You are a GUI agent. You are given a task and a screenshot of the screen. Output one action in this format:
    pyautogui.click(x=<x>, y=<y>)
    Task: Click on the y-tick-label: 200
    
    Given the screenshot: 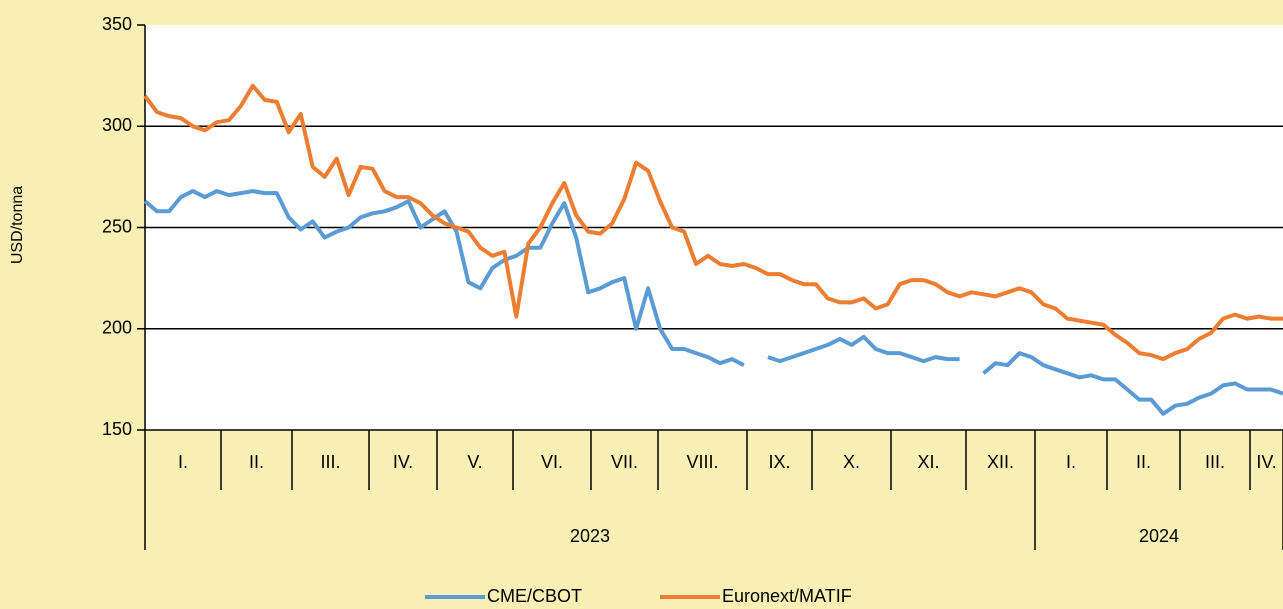 What is the action you would take?
    pyautogui.click(x=117, y=328)
    